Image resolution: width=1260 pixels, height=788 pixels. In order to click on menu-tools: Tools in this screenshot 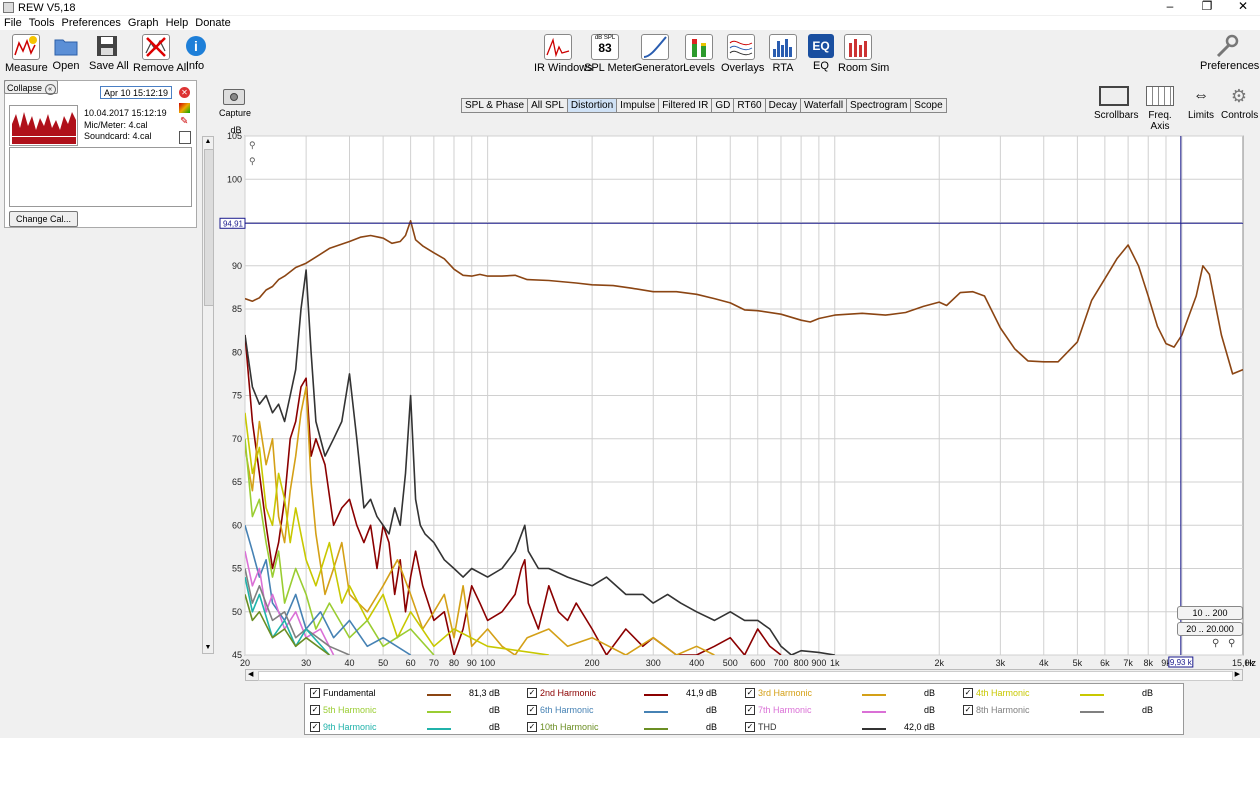, I will do `click(41, 23)`.